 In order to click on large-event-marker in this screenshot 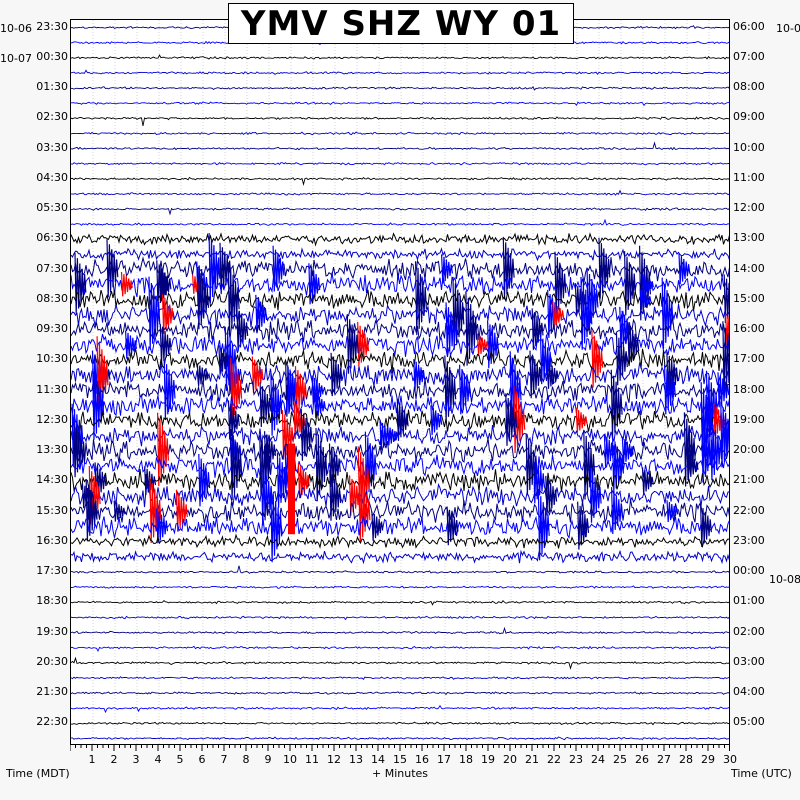, I will do `click(291, 489)`.